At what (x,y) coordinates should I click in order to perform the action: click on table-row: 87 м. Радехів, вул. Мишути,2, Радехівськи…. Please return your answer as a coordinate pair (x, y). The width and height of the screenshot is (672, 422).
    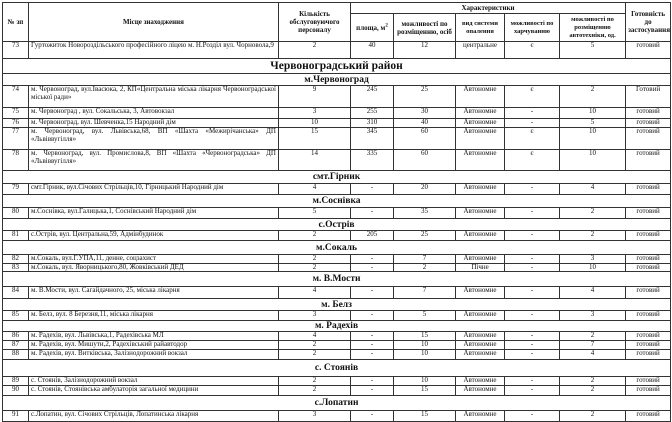
    Looking at the image, I should click on (337, 344).